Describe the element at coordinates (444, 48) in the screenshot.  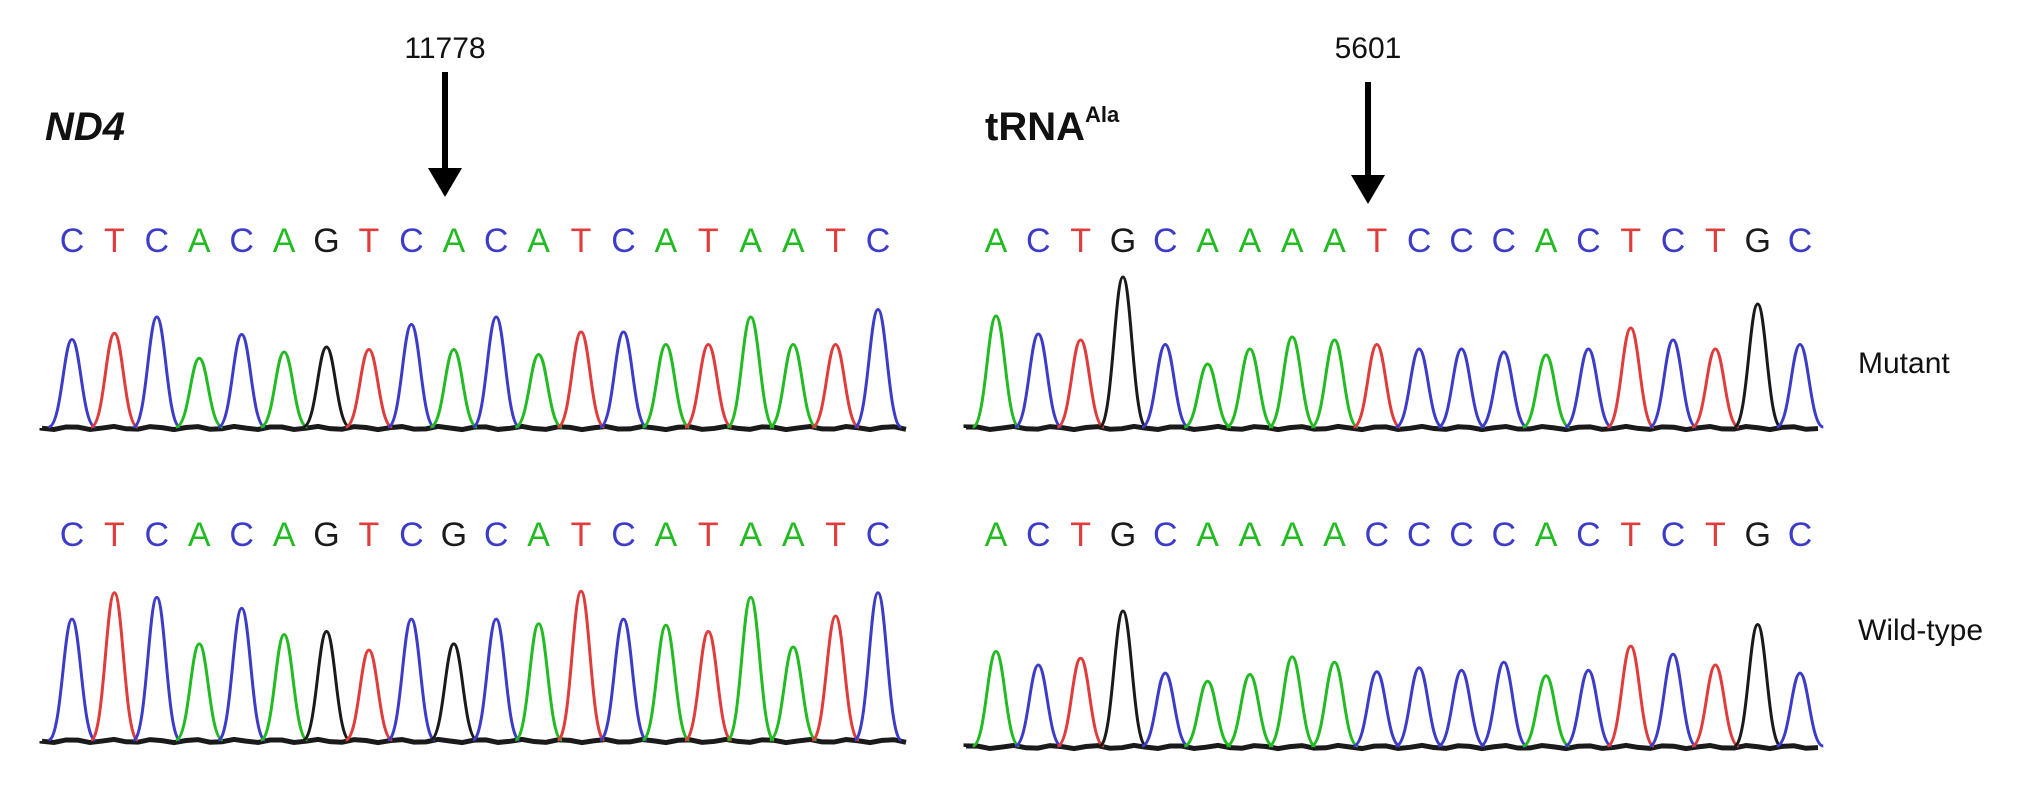
I see `nd4-position-label: 11778` at that location.